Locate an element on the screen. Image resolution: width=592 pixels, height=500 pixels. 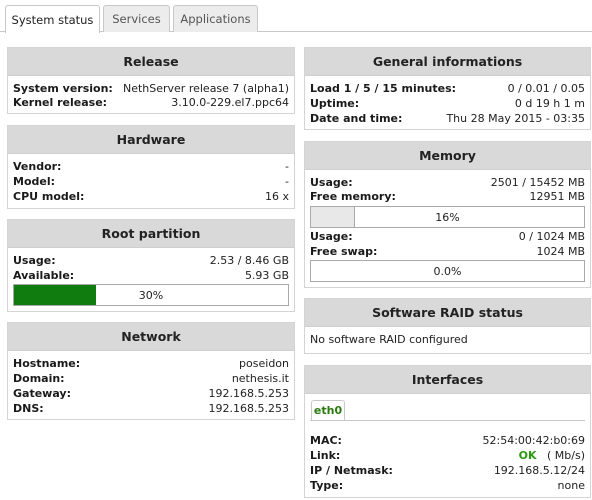
gateway-row: Gateway: 192.168.5.253 is located at coordinates (151, 393).